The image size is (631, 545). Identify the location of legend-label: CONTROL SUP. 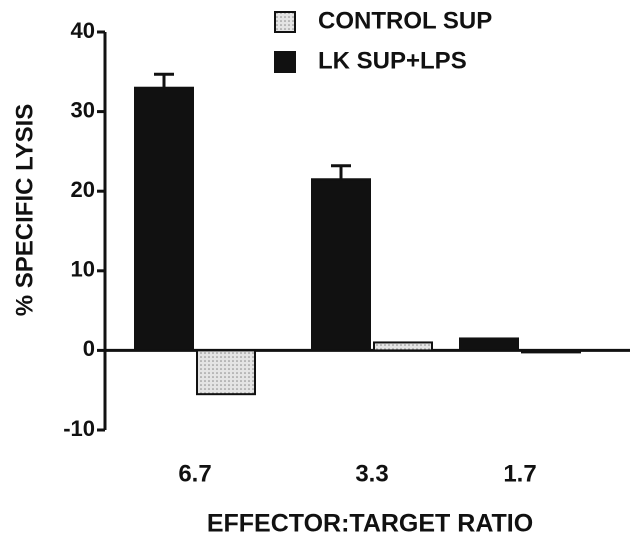
(405, 20).